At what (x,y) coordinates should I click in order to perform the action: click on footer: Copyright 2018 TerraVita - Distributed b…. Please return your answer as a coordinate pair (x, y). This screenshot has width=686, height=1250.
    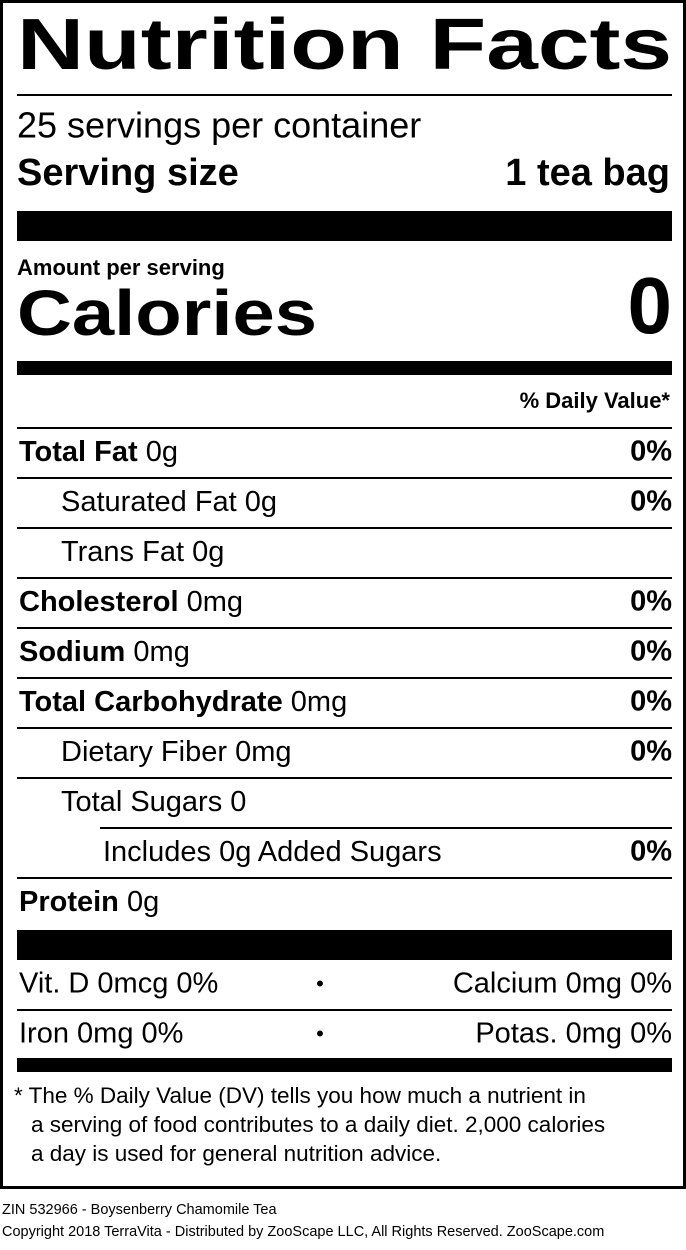
    Looking at the image, I should click on (303, 1232).